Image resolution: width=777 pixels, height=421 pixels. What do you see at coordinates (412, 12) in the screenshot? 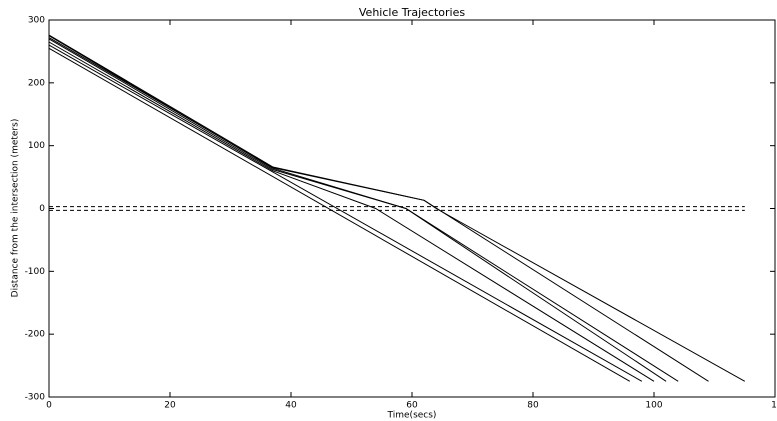
I see `chart-title: Vehicle Trajectories` at bounding box center [412, 12].